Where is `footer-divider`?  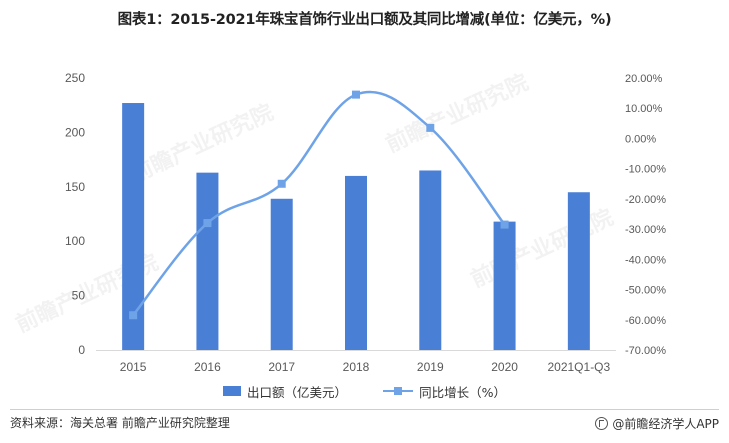 footer-divider is located at coordinates (364, 409).